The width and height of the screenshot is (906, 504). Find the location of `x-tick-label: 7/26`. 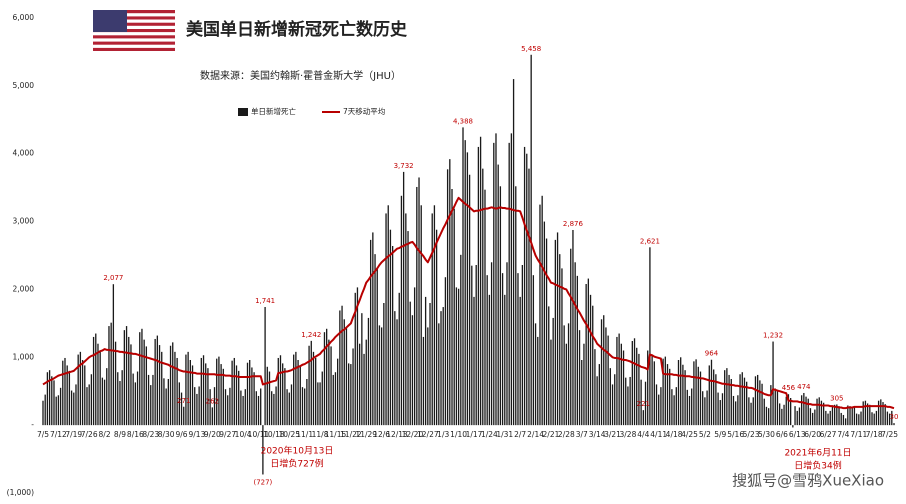

x-tick-label: 7/26 is located at coordinates (89, 434).